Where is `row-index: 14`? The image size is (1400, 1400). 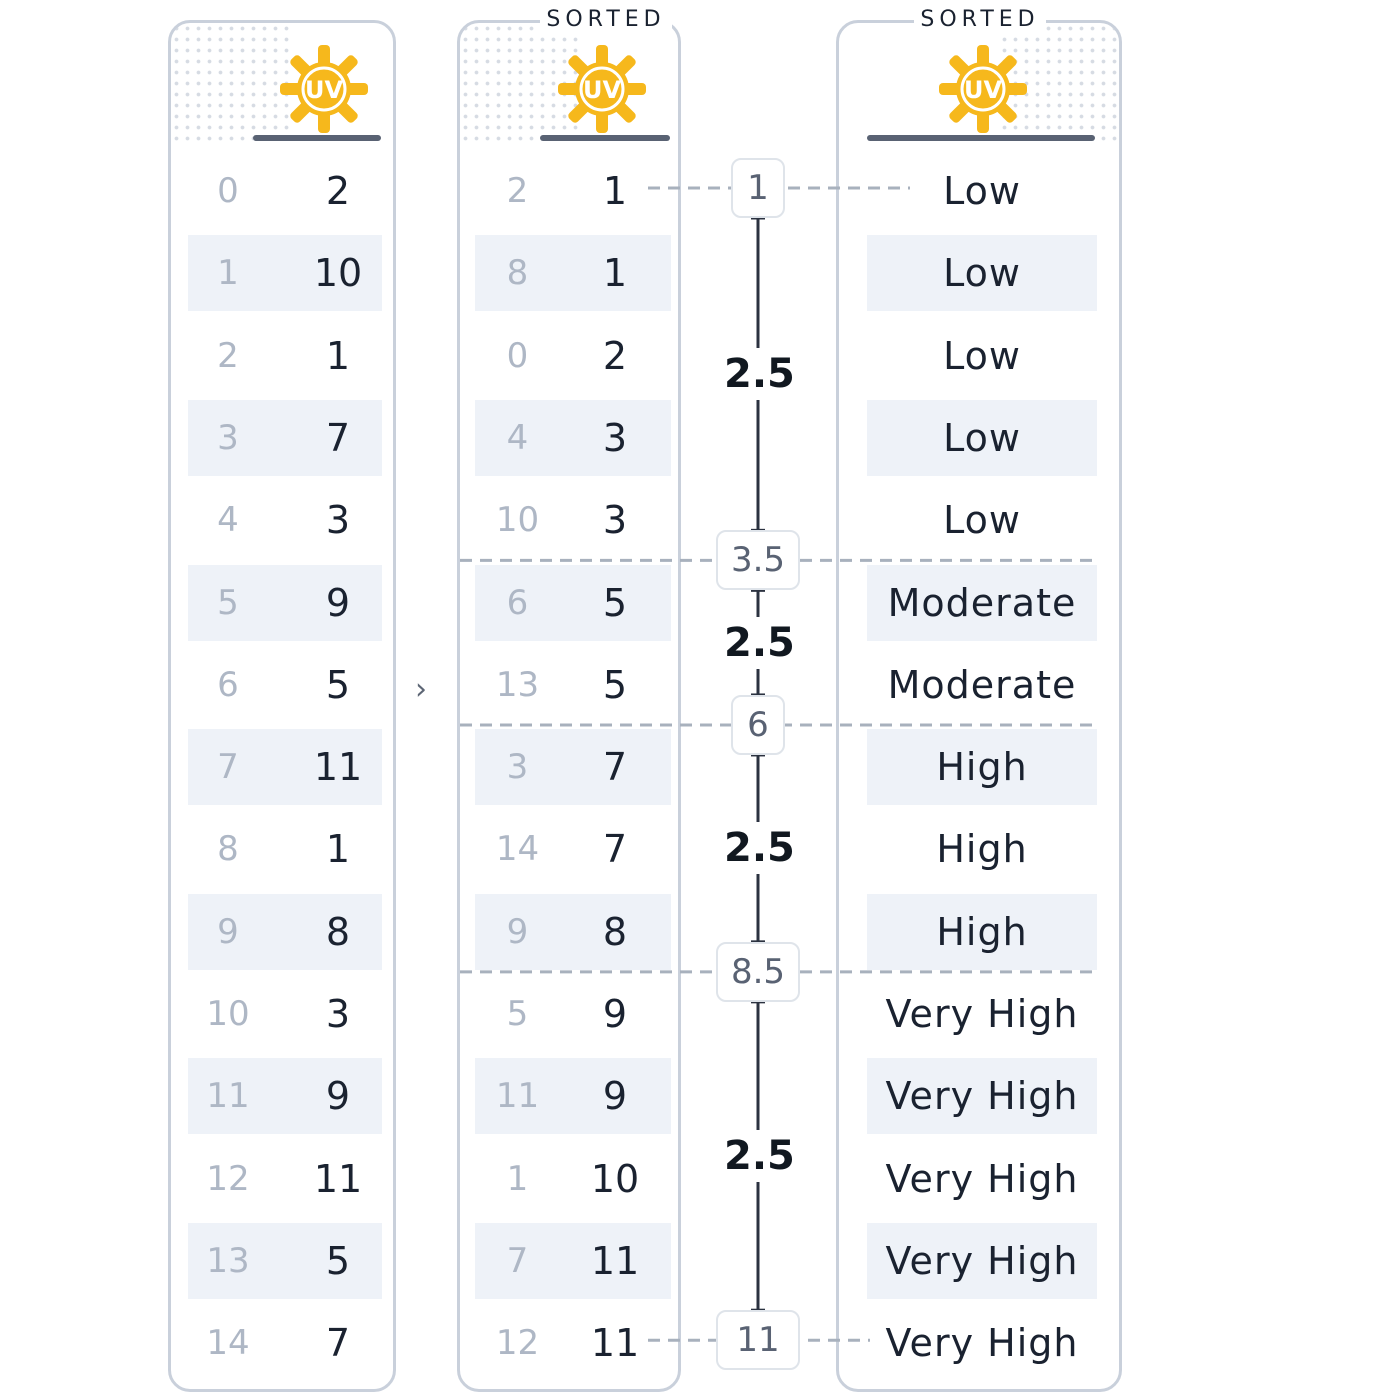
row-index: 14 is located at coordinates (228, 1343).